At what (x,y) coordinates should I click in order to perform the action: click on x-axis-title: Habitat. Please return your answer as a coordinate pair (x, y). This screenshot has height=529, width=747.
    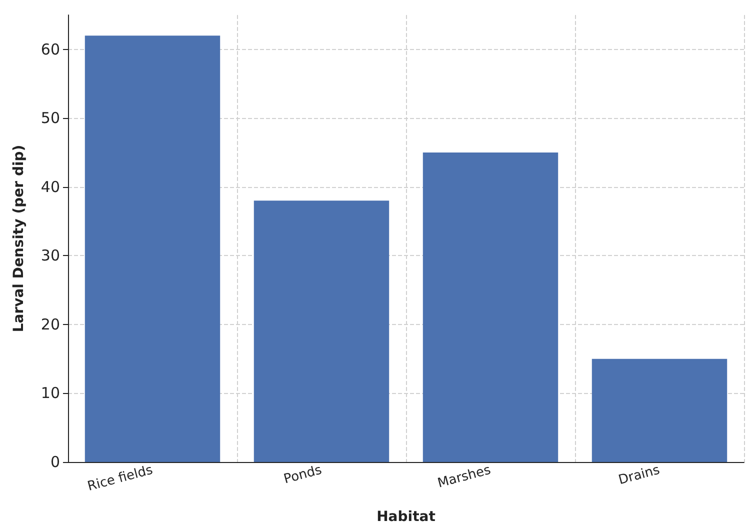
    Looking at the image, I should click on (406, 517).